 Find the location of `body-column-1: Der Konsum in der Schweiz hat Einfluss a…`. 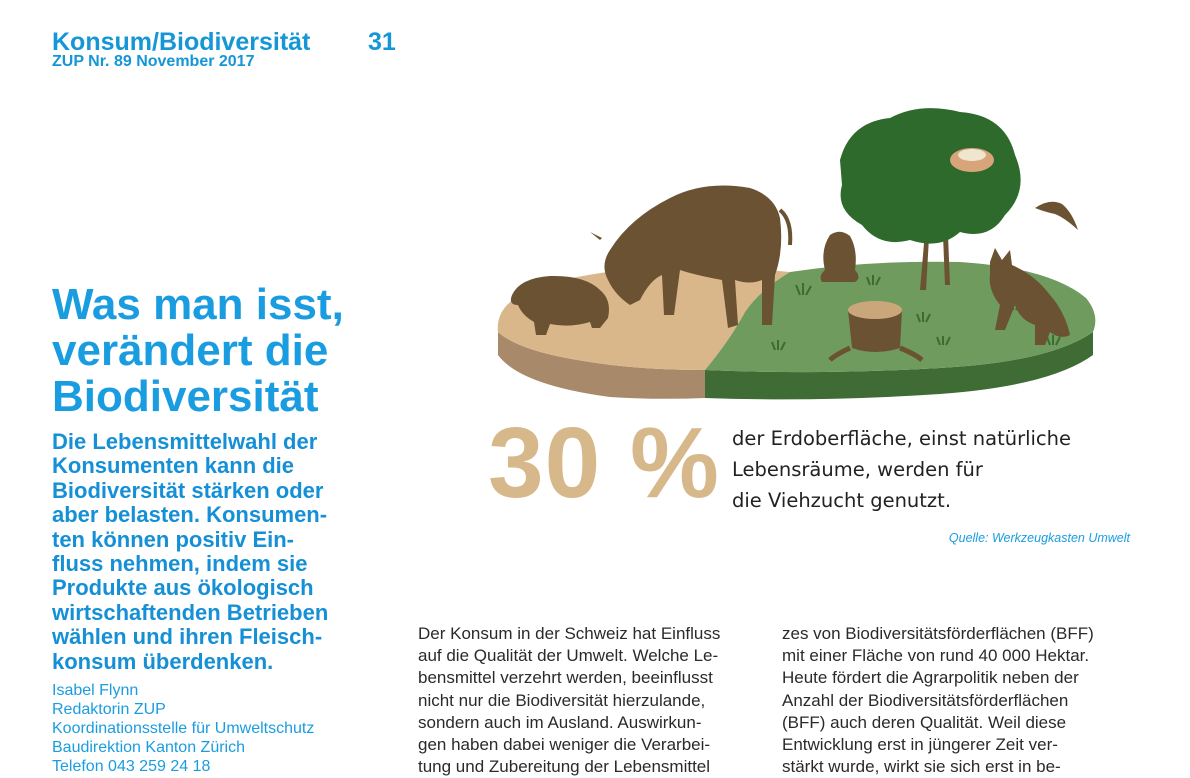

body-column-1: Der Konsum in der Schweiz hat Einfluss a… is located at coordinates (594, 700).